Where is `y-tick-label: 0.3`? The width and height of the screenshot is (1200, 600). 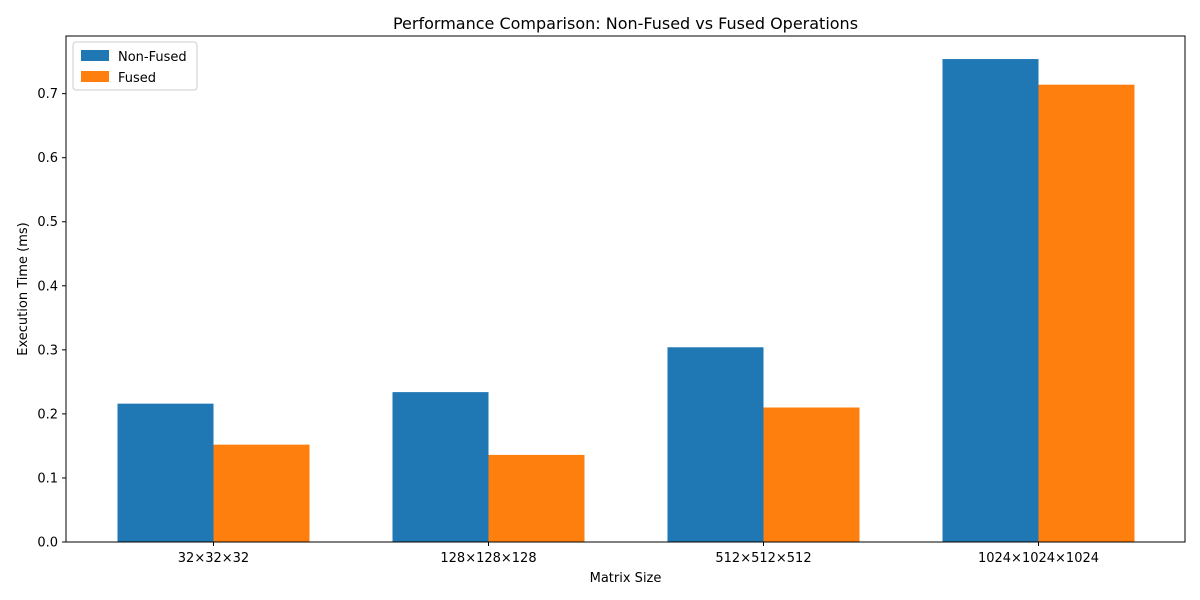 y-tick-label: 0.3 is located at coordinates (47, 350).